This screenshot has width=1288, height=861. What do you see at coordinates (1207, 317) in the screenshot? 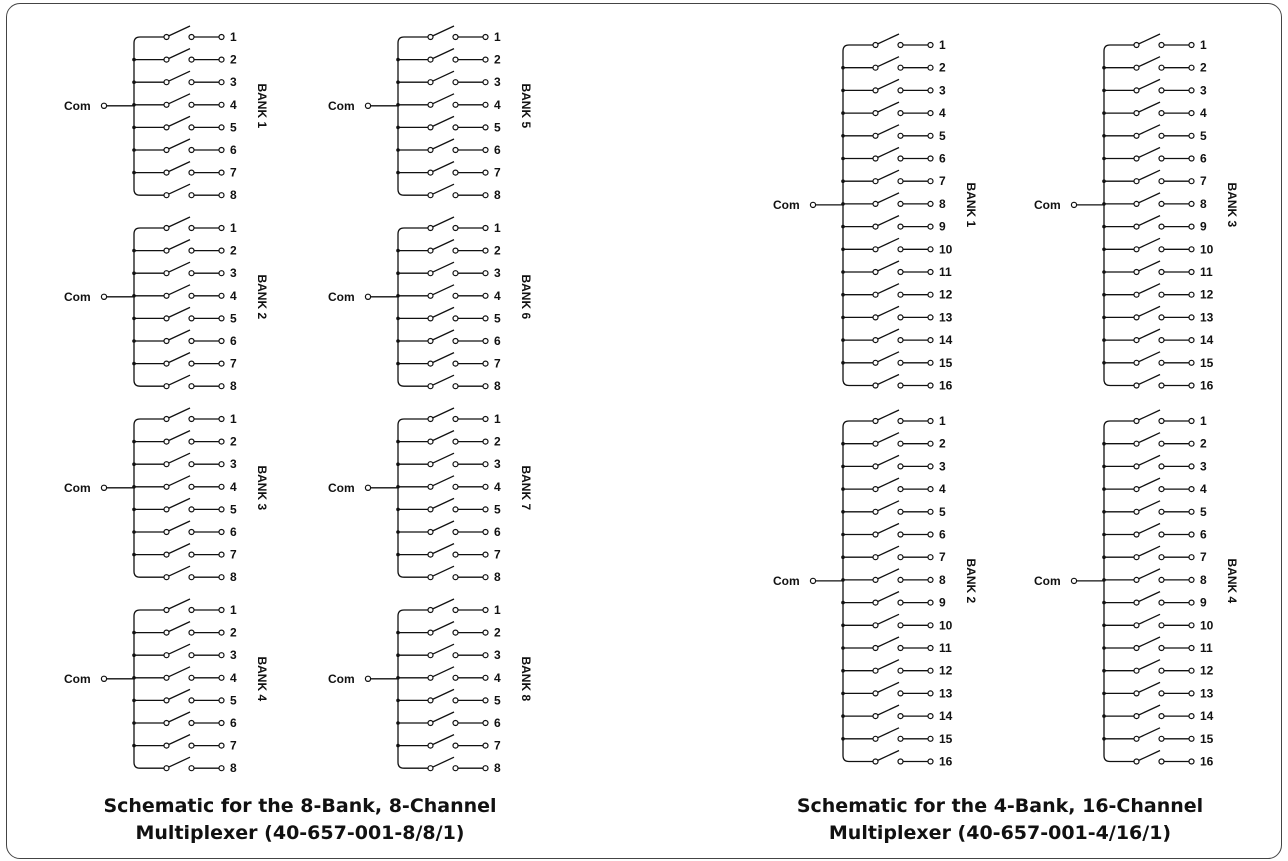
I see `channel-number: 13` at bounding box center [1207, 317].